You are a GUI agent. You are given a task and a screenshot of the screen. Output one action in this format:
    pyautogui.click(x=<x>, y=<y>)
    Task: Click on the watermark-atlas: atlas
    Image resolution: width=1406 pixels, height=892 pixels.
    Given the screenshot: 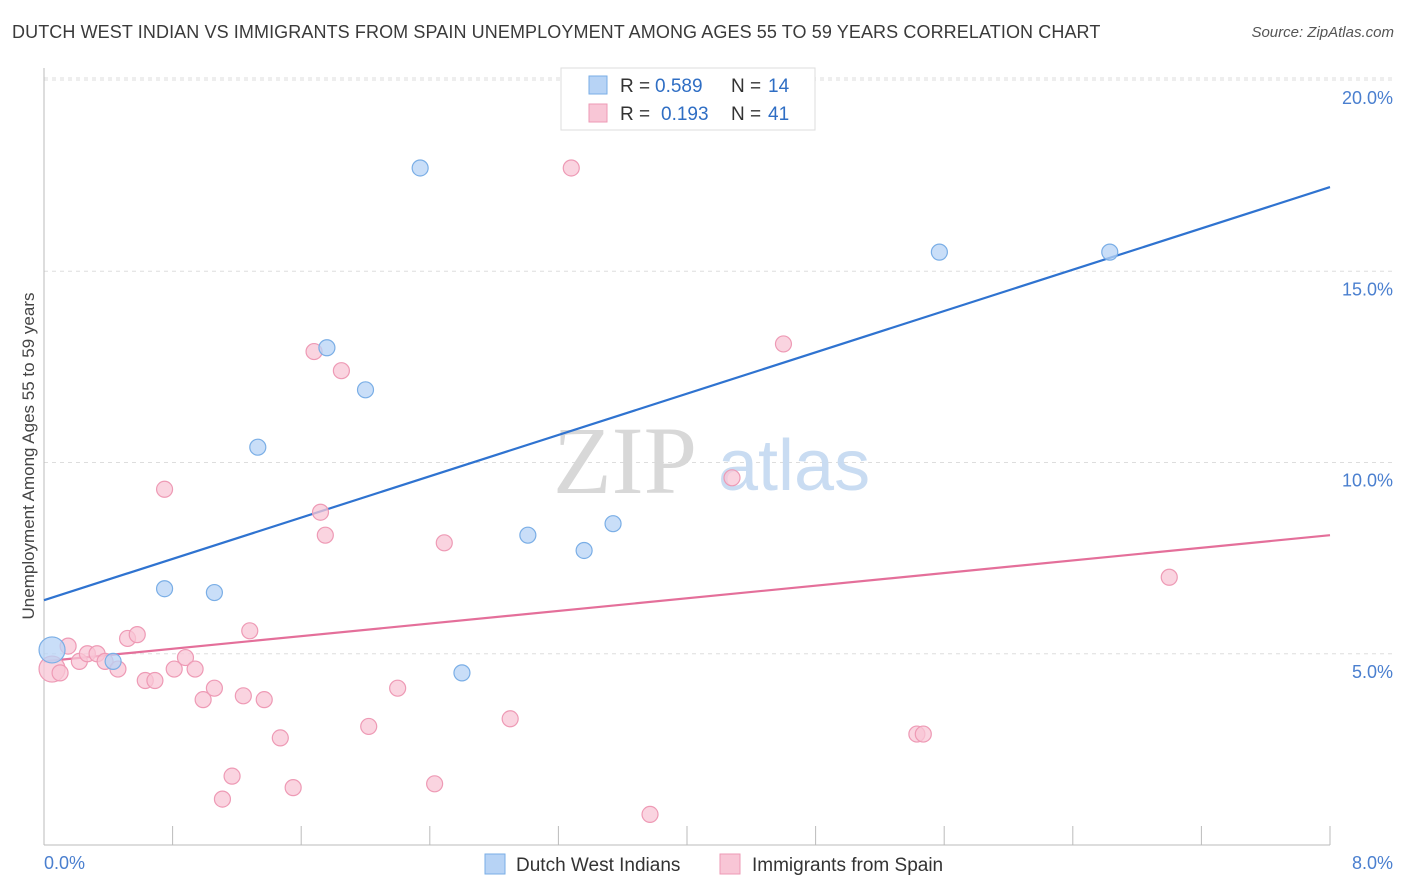 What is the action you would take?
    pyautogui.click(x=794, y=466)
    